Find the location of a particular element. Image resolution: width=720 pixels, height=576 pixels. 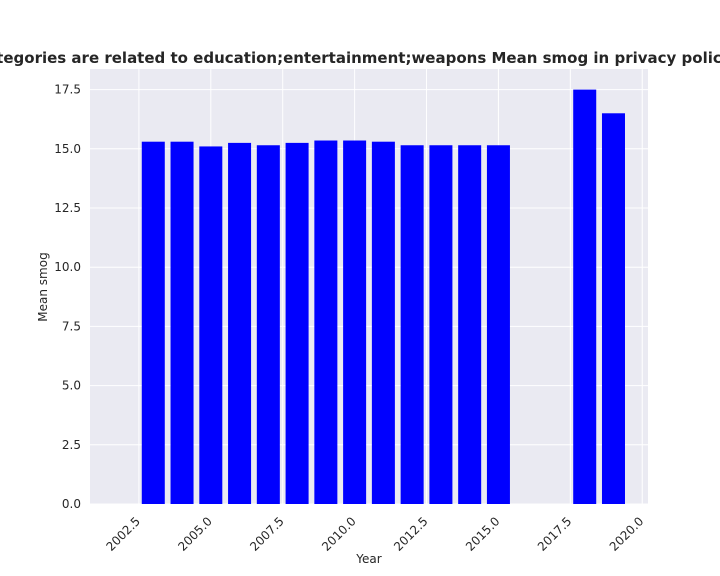

bar-2010 is located at coordinates (355, 322).